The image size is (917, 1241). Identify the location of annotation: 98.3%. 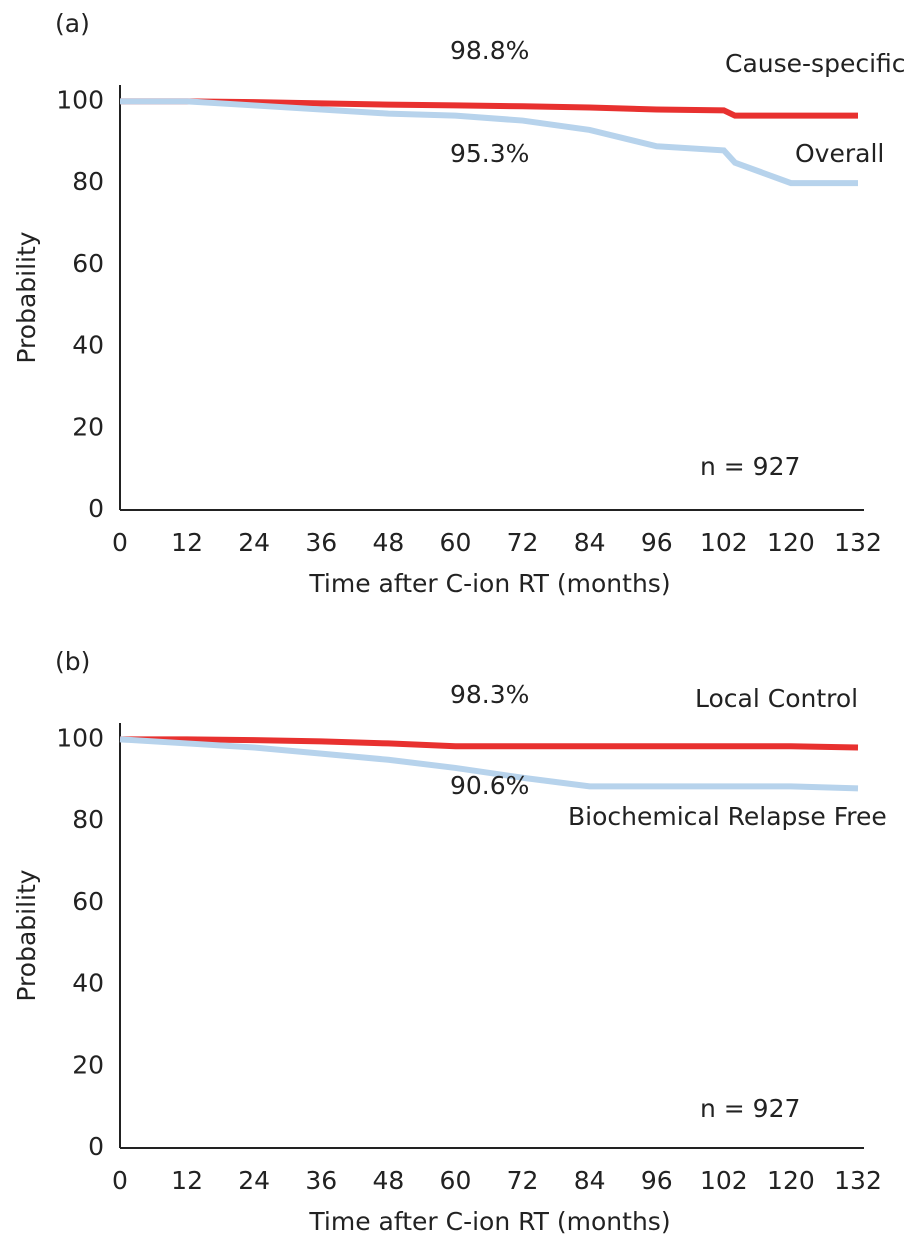
(489, 694).